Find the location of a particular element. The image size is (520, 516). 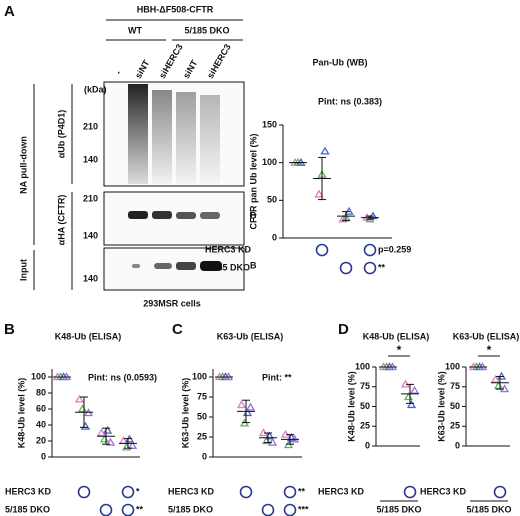

section: NA pull-down is located at coordinates (23, 165).